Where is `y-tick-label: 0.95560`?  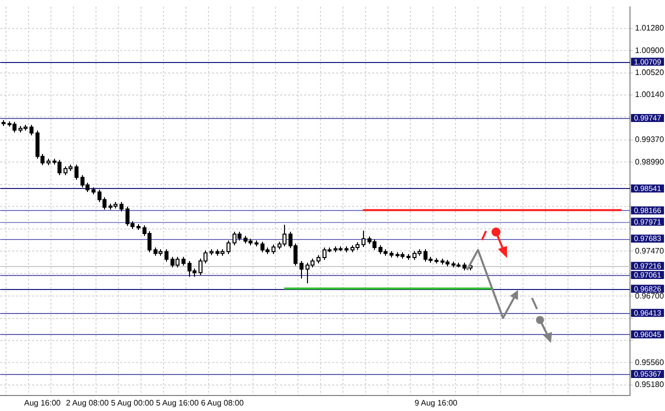 y-tick-label: 0.95560 is located at coordinates (649, 362).